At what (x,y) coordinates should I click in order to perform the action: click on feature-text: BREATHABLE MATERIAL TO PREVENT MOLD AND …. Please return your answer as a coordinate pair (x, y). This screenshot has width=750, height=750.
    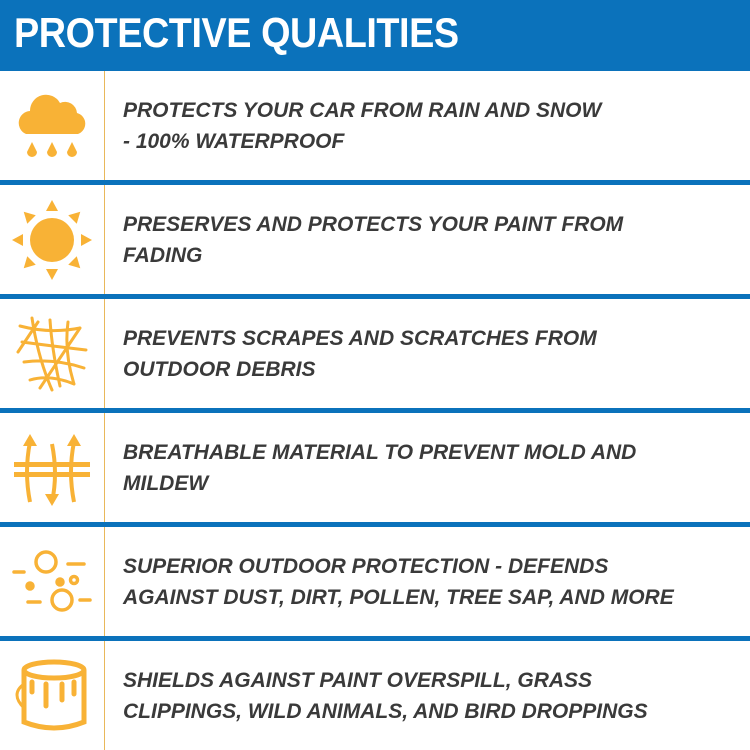
    Looking at the image, I should click on (380, 467).